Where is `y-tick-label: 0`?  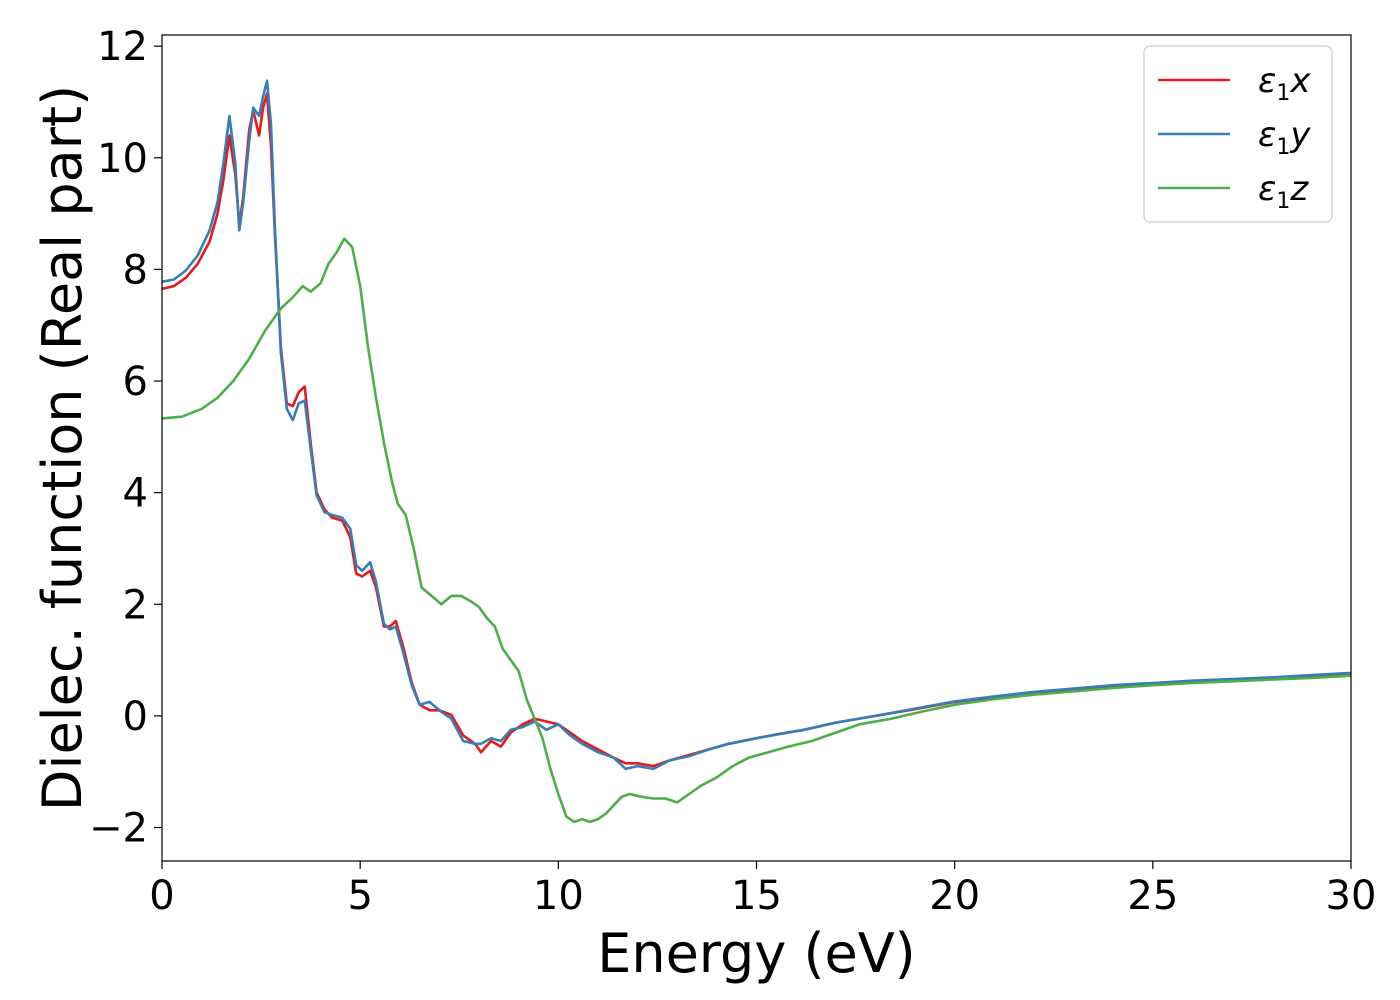 y-tick-label: 0 is located at coordinates (135, 717).